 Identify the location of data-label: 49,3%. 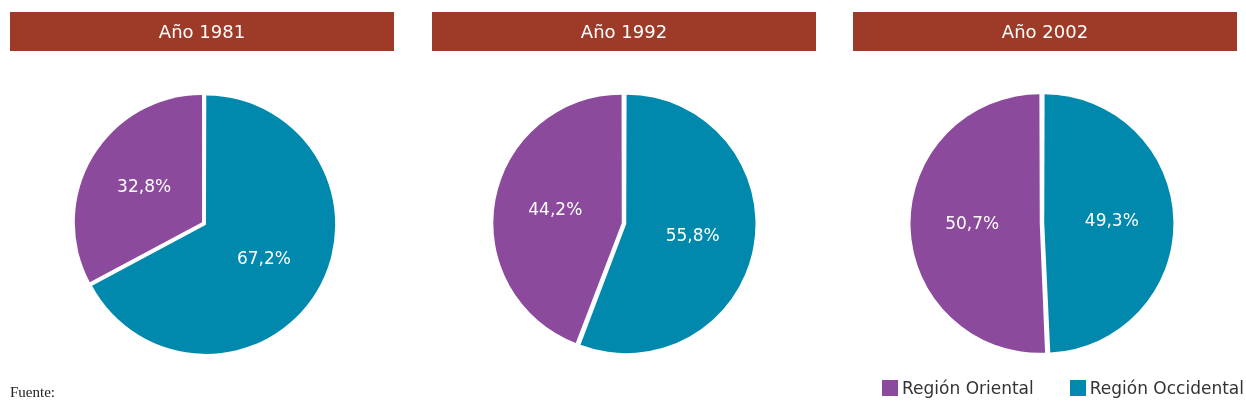
(1111, 220).